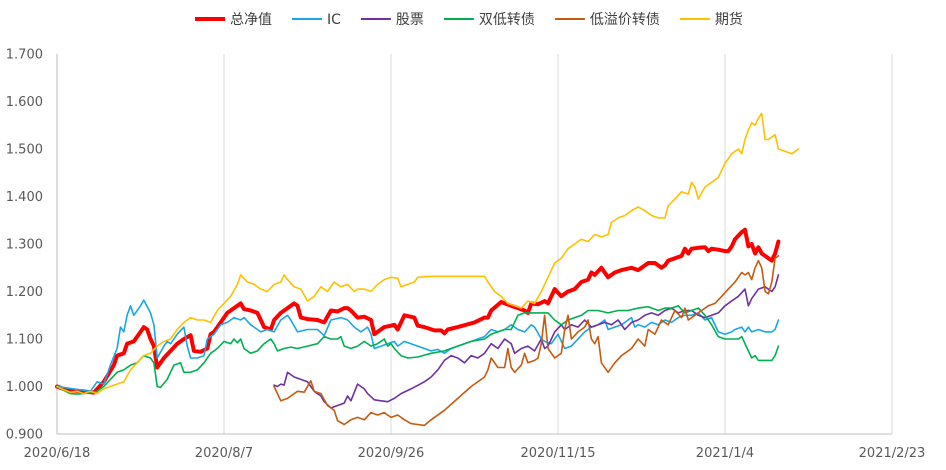 This screenshot has height=470, width=946. Describe the element at coordinates (892, 453) in the screenshot. I see `x-tick-label: 2021/2/23` at that location.